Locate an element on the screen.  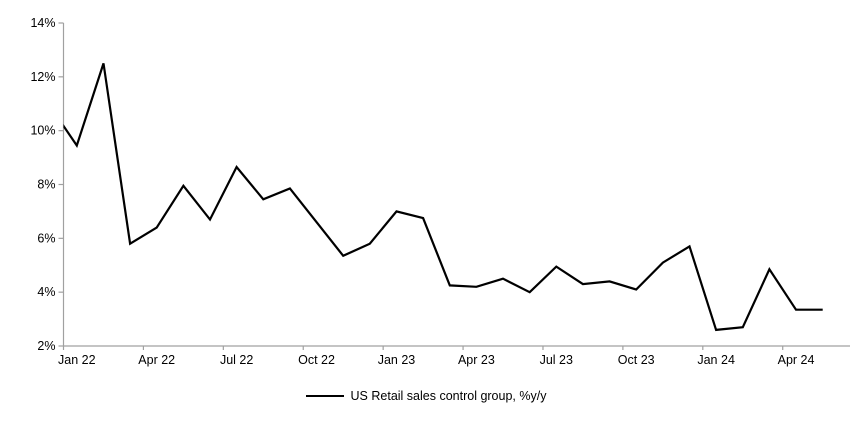
y-axis-label: 4% is located at coordinates (46, 292).